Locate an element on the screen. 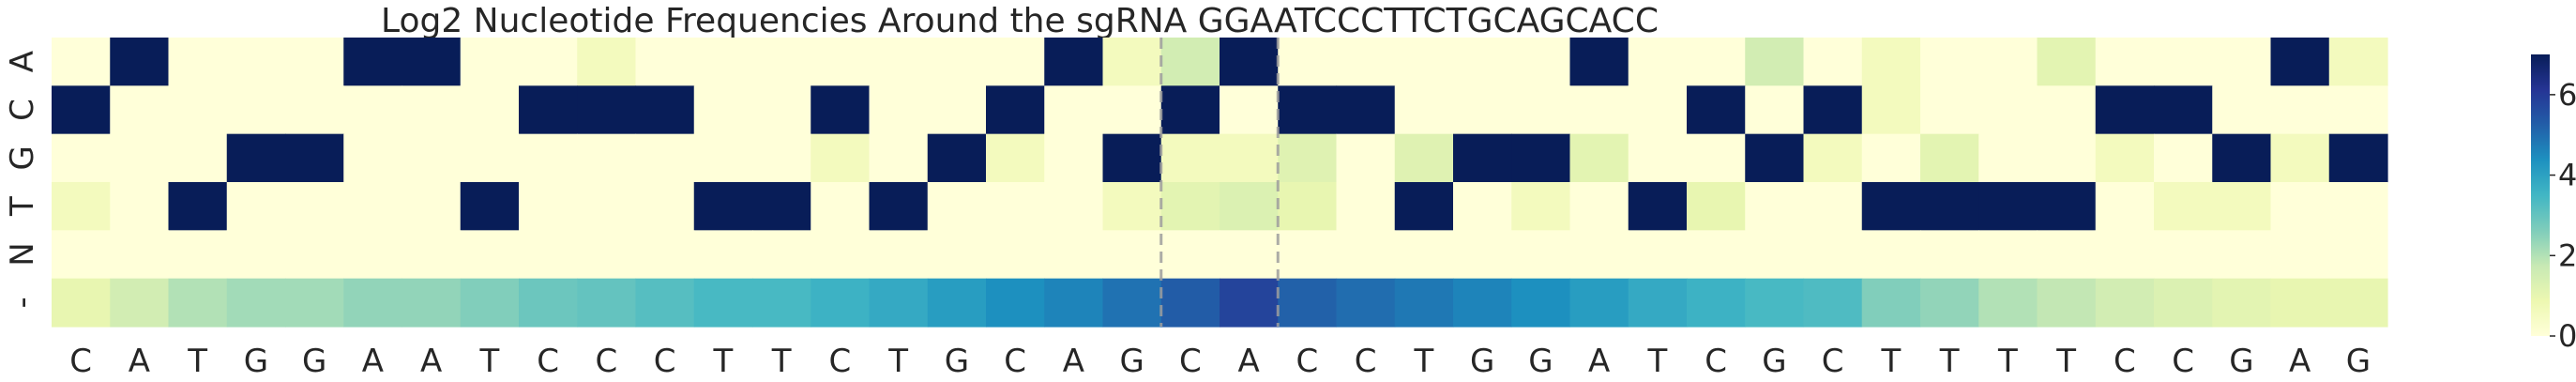 The height and width of the screenshot is (382, 2576). col-label-15: G is located at coordinates (957, 361).